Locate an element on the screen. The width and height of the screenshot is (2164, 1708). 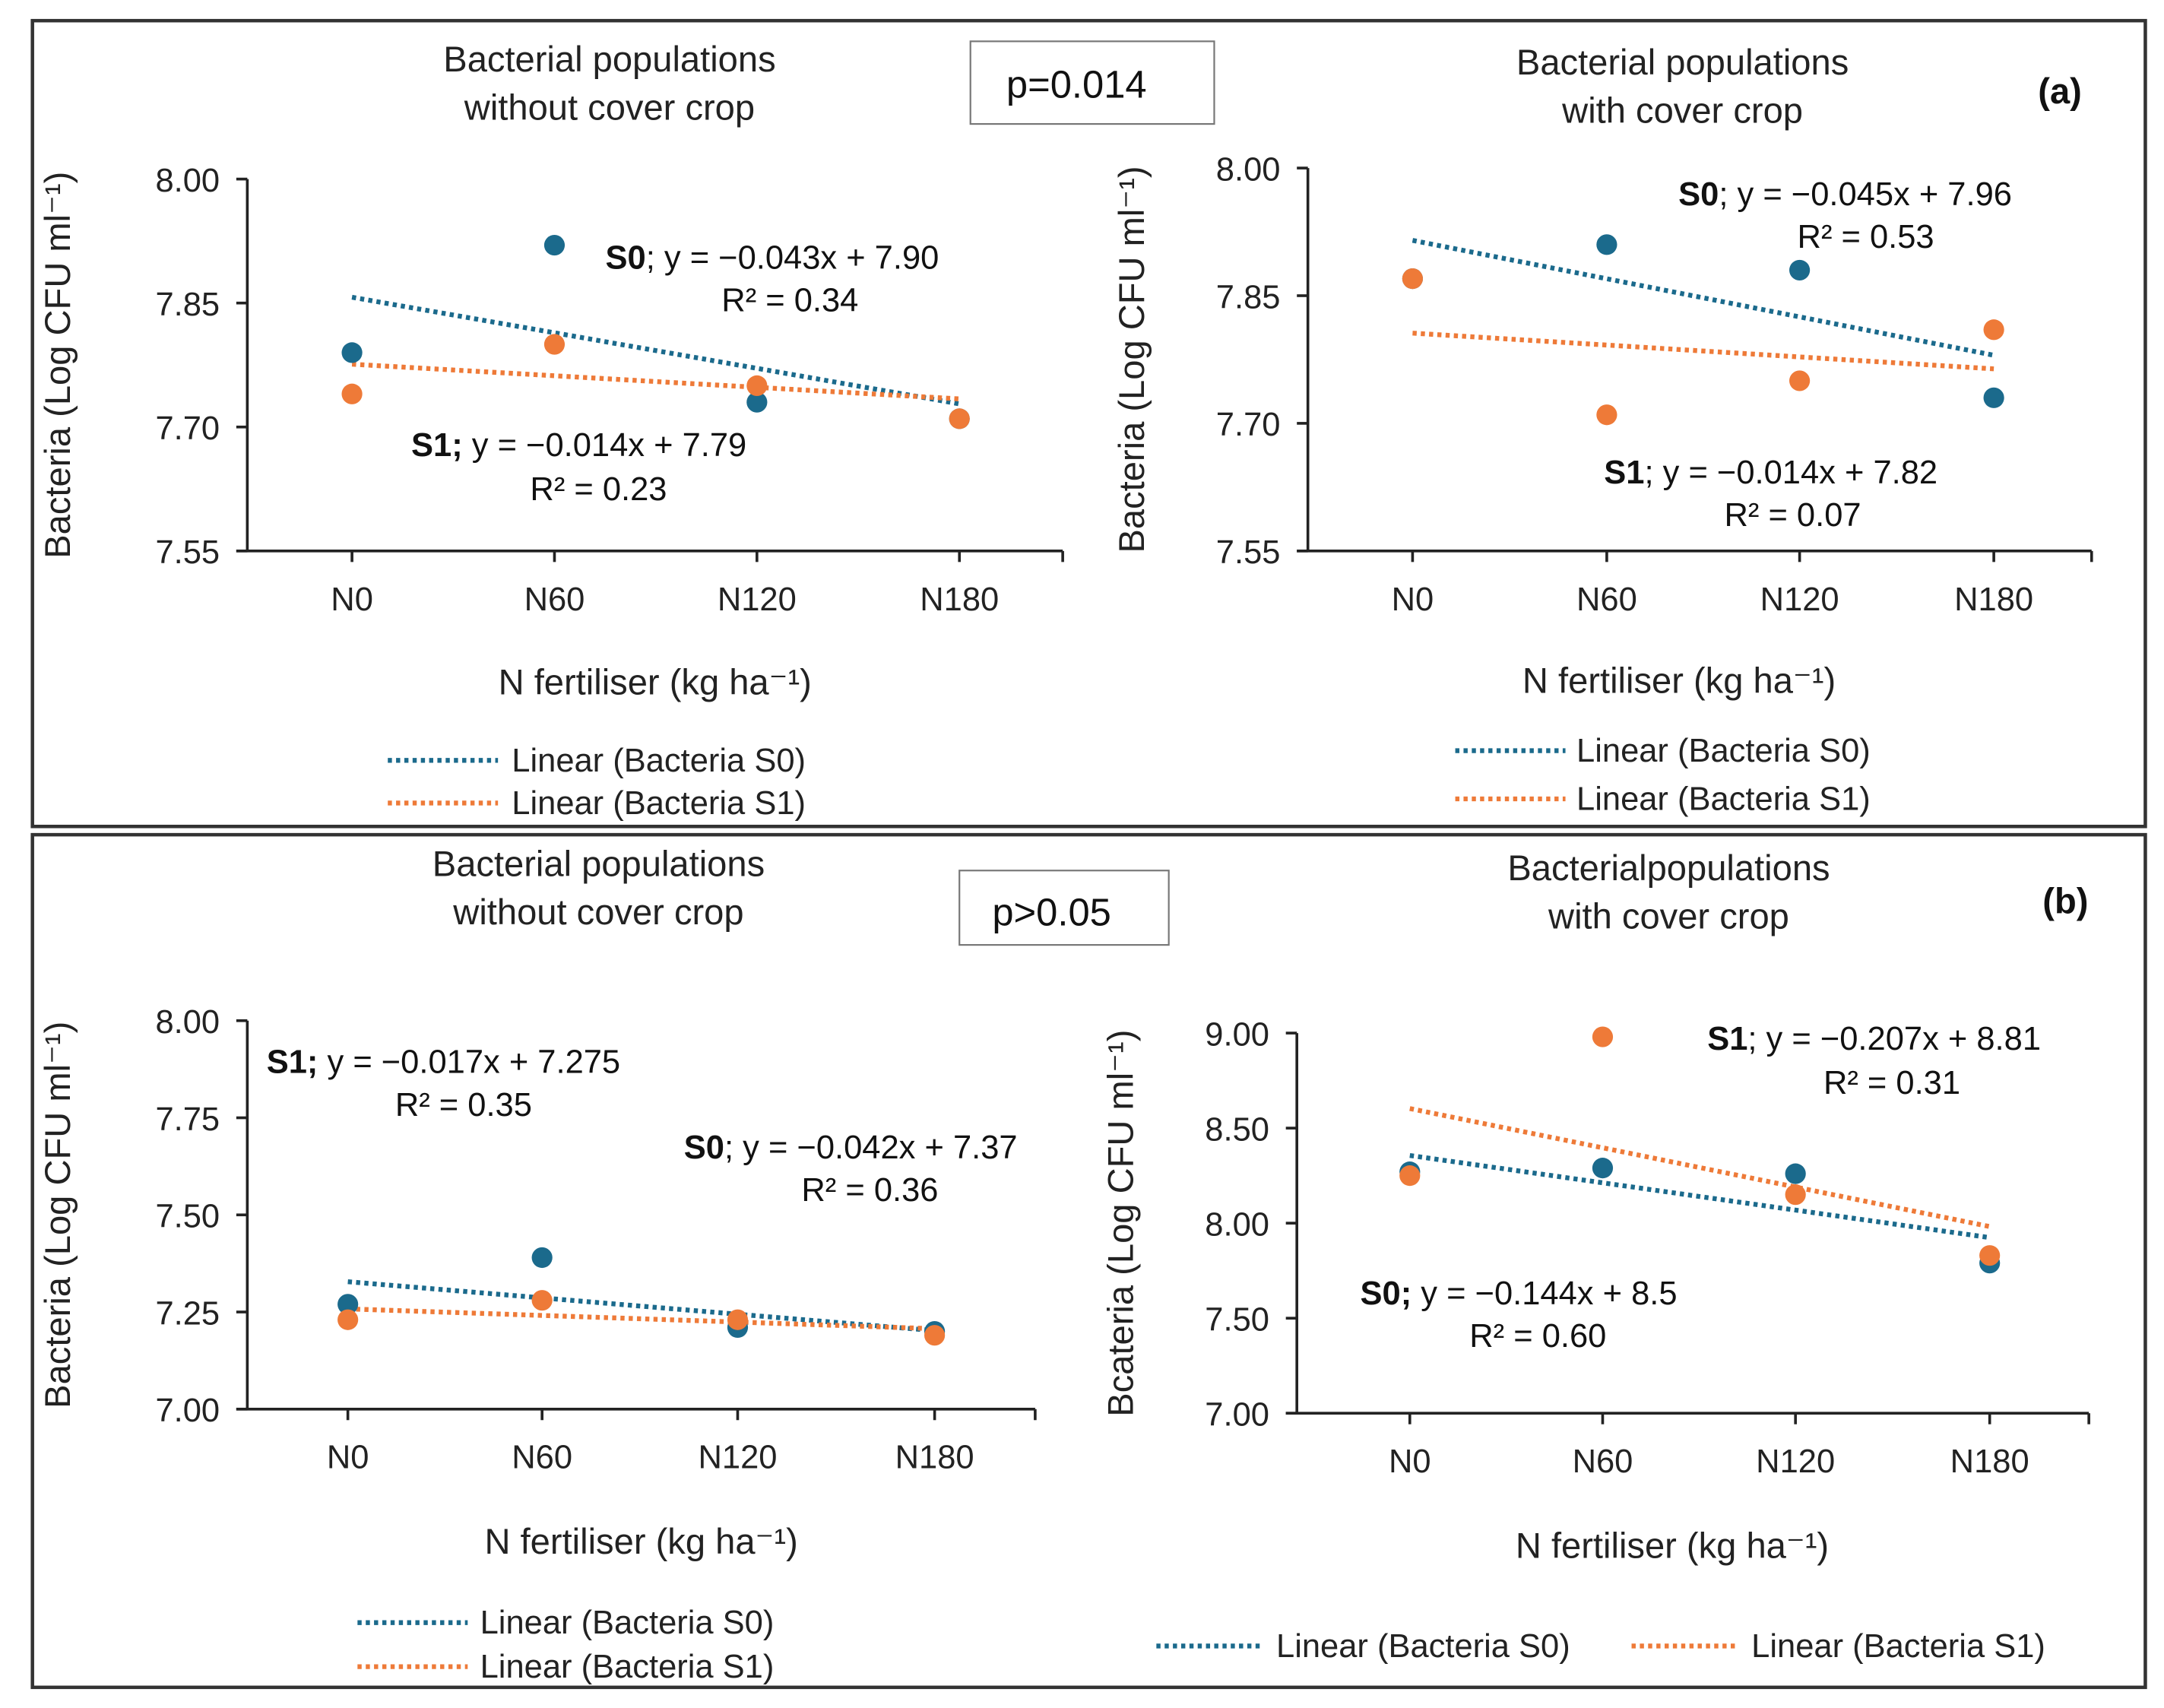
point-S0-N180 is located at coordinates (1994, 397).